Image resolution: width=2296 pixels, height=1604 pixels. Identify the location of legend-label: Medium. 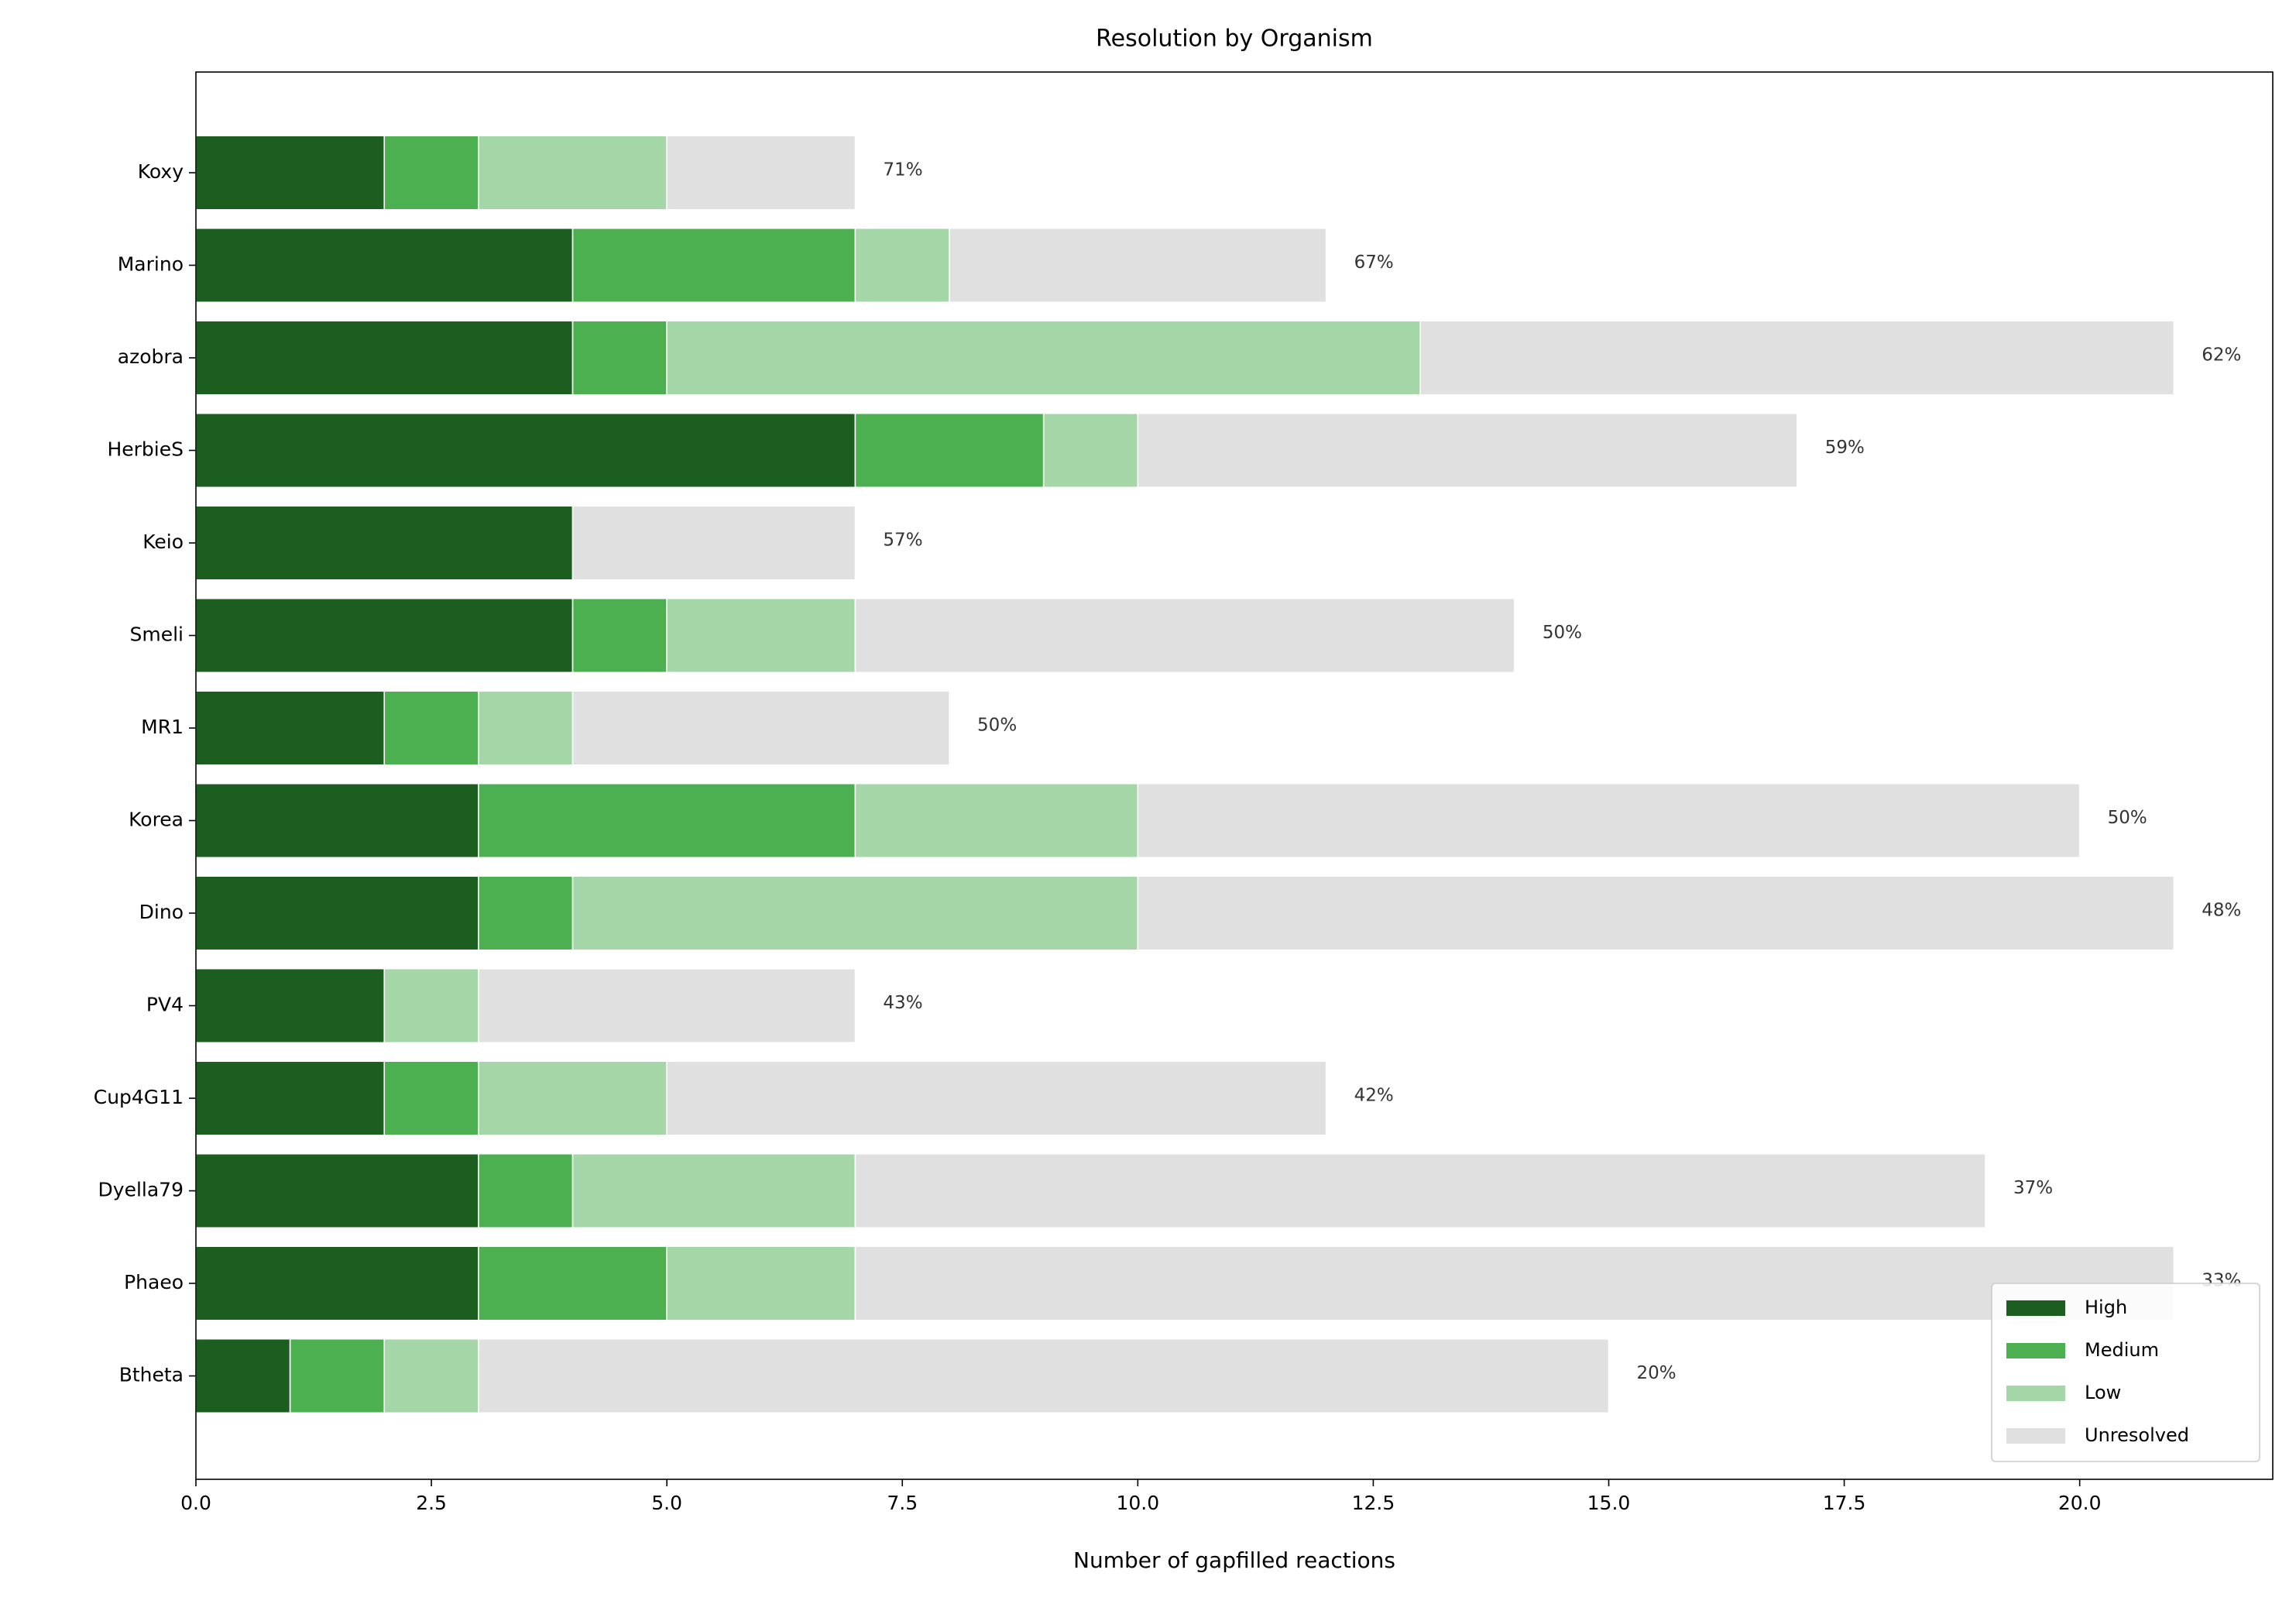
(2122, 1350).